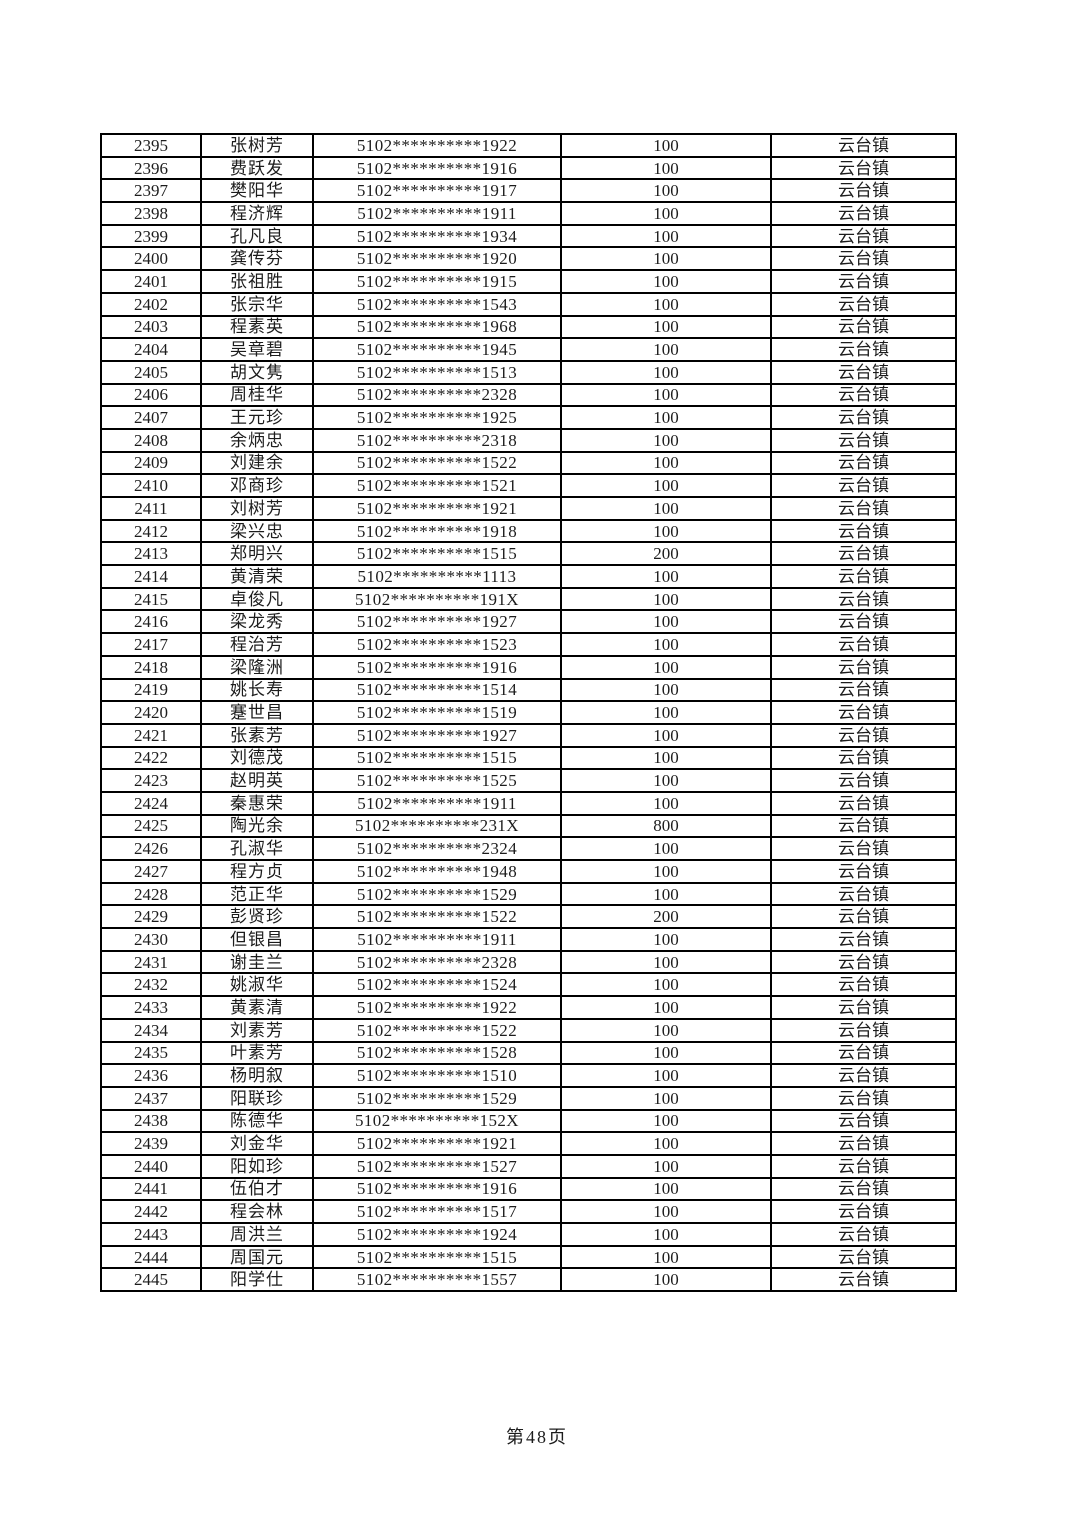  I want to click on table-row: 2406 周桂华 5102**********2328 100 云台镇, so click(528, 395).